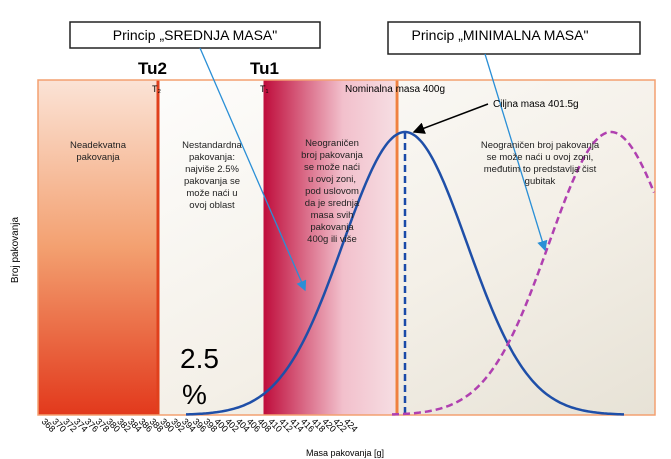  I want to click on zone-line: 400g ili više, so click(332, 239).